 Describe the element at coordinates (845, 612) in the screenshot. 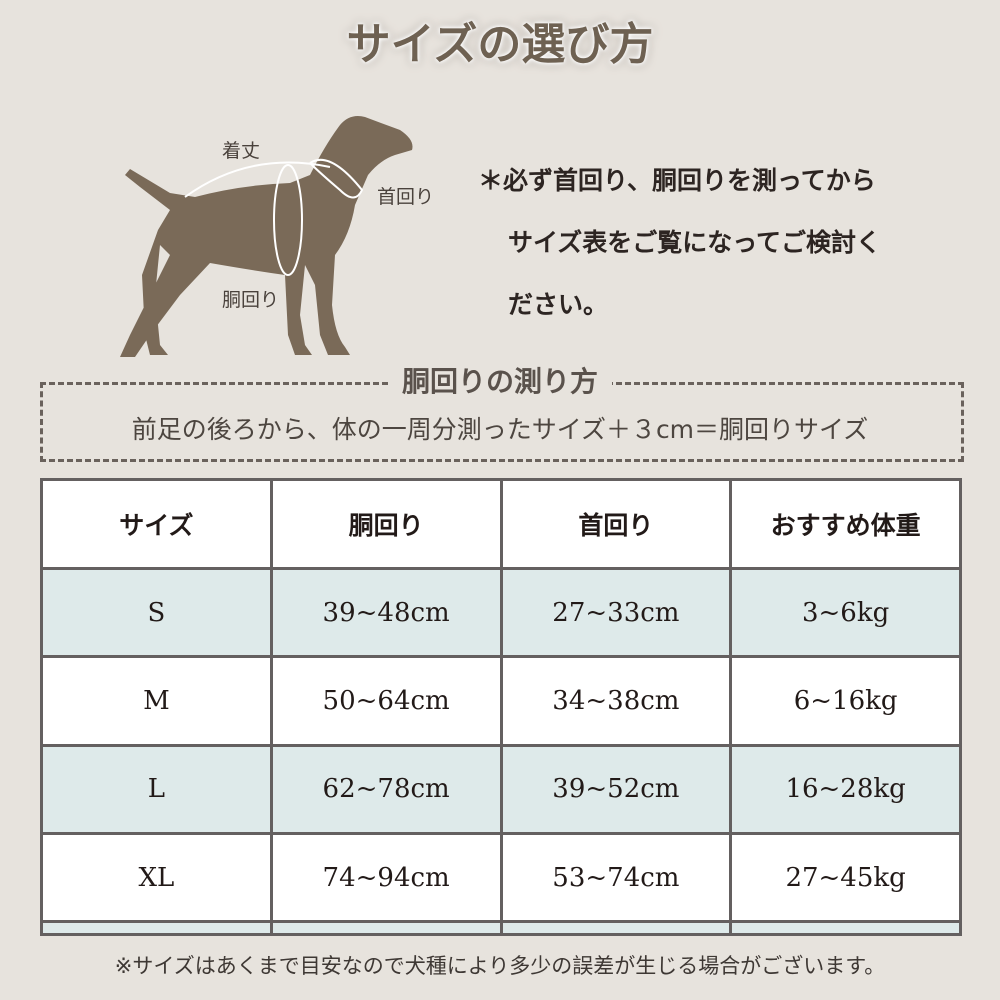

I see `cell-weight: 3~6kg` at that location.